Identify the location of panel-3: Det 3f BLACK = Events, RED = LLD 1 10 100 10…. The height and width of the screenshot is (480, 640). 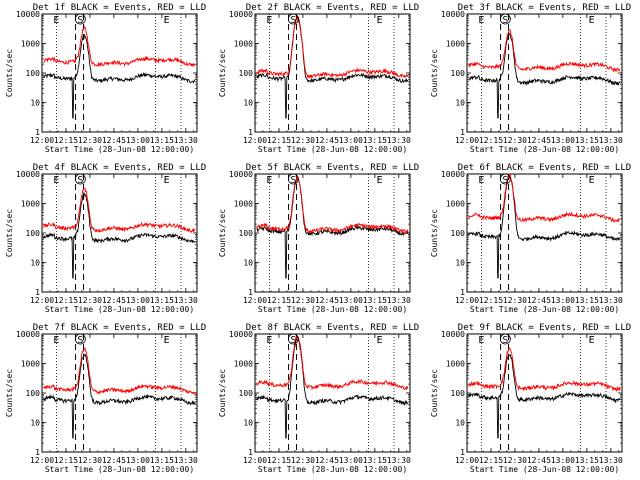
(530, 78).